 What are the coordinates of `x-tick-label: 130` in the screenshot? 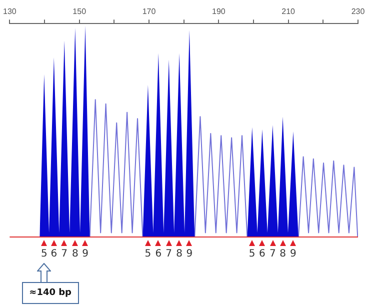 It's located at (9, 11).